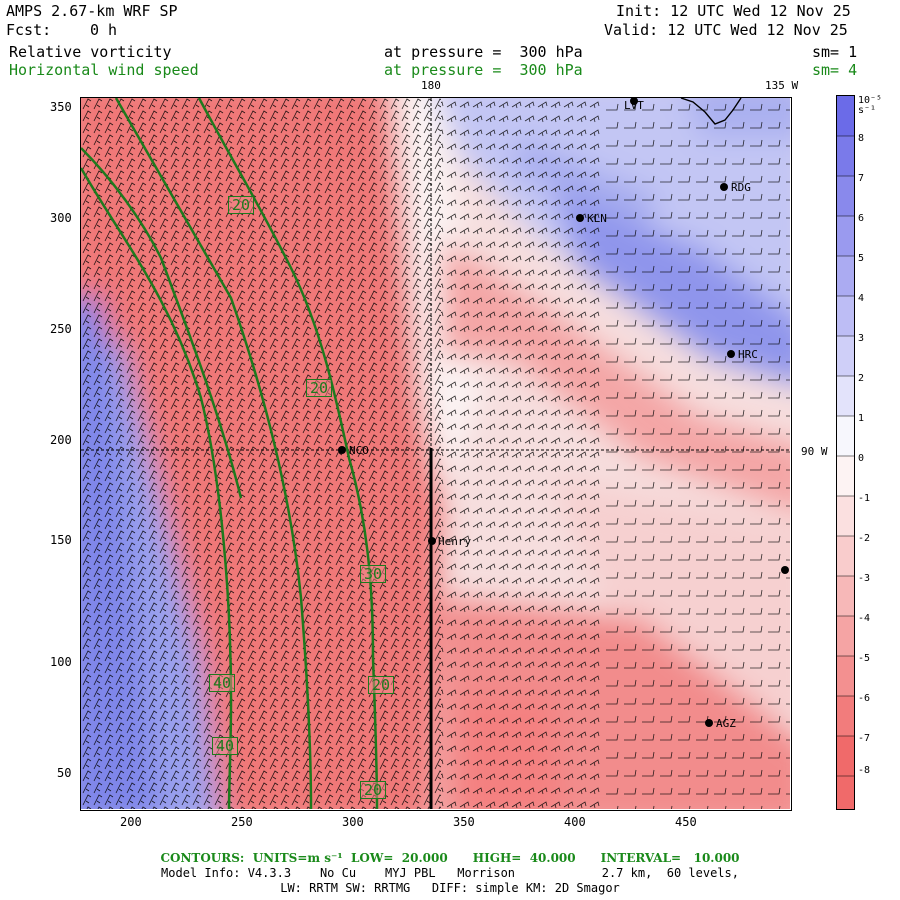  What do you see at coordinates (104, 30) in the screenshot?
I see `forecast-hour: 0 h` at bounding box center [104, 30].